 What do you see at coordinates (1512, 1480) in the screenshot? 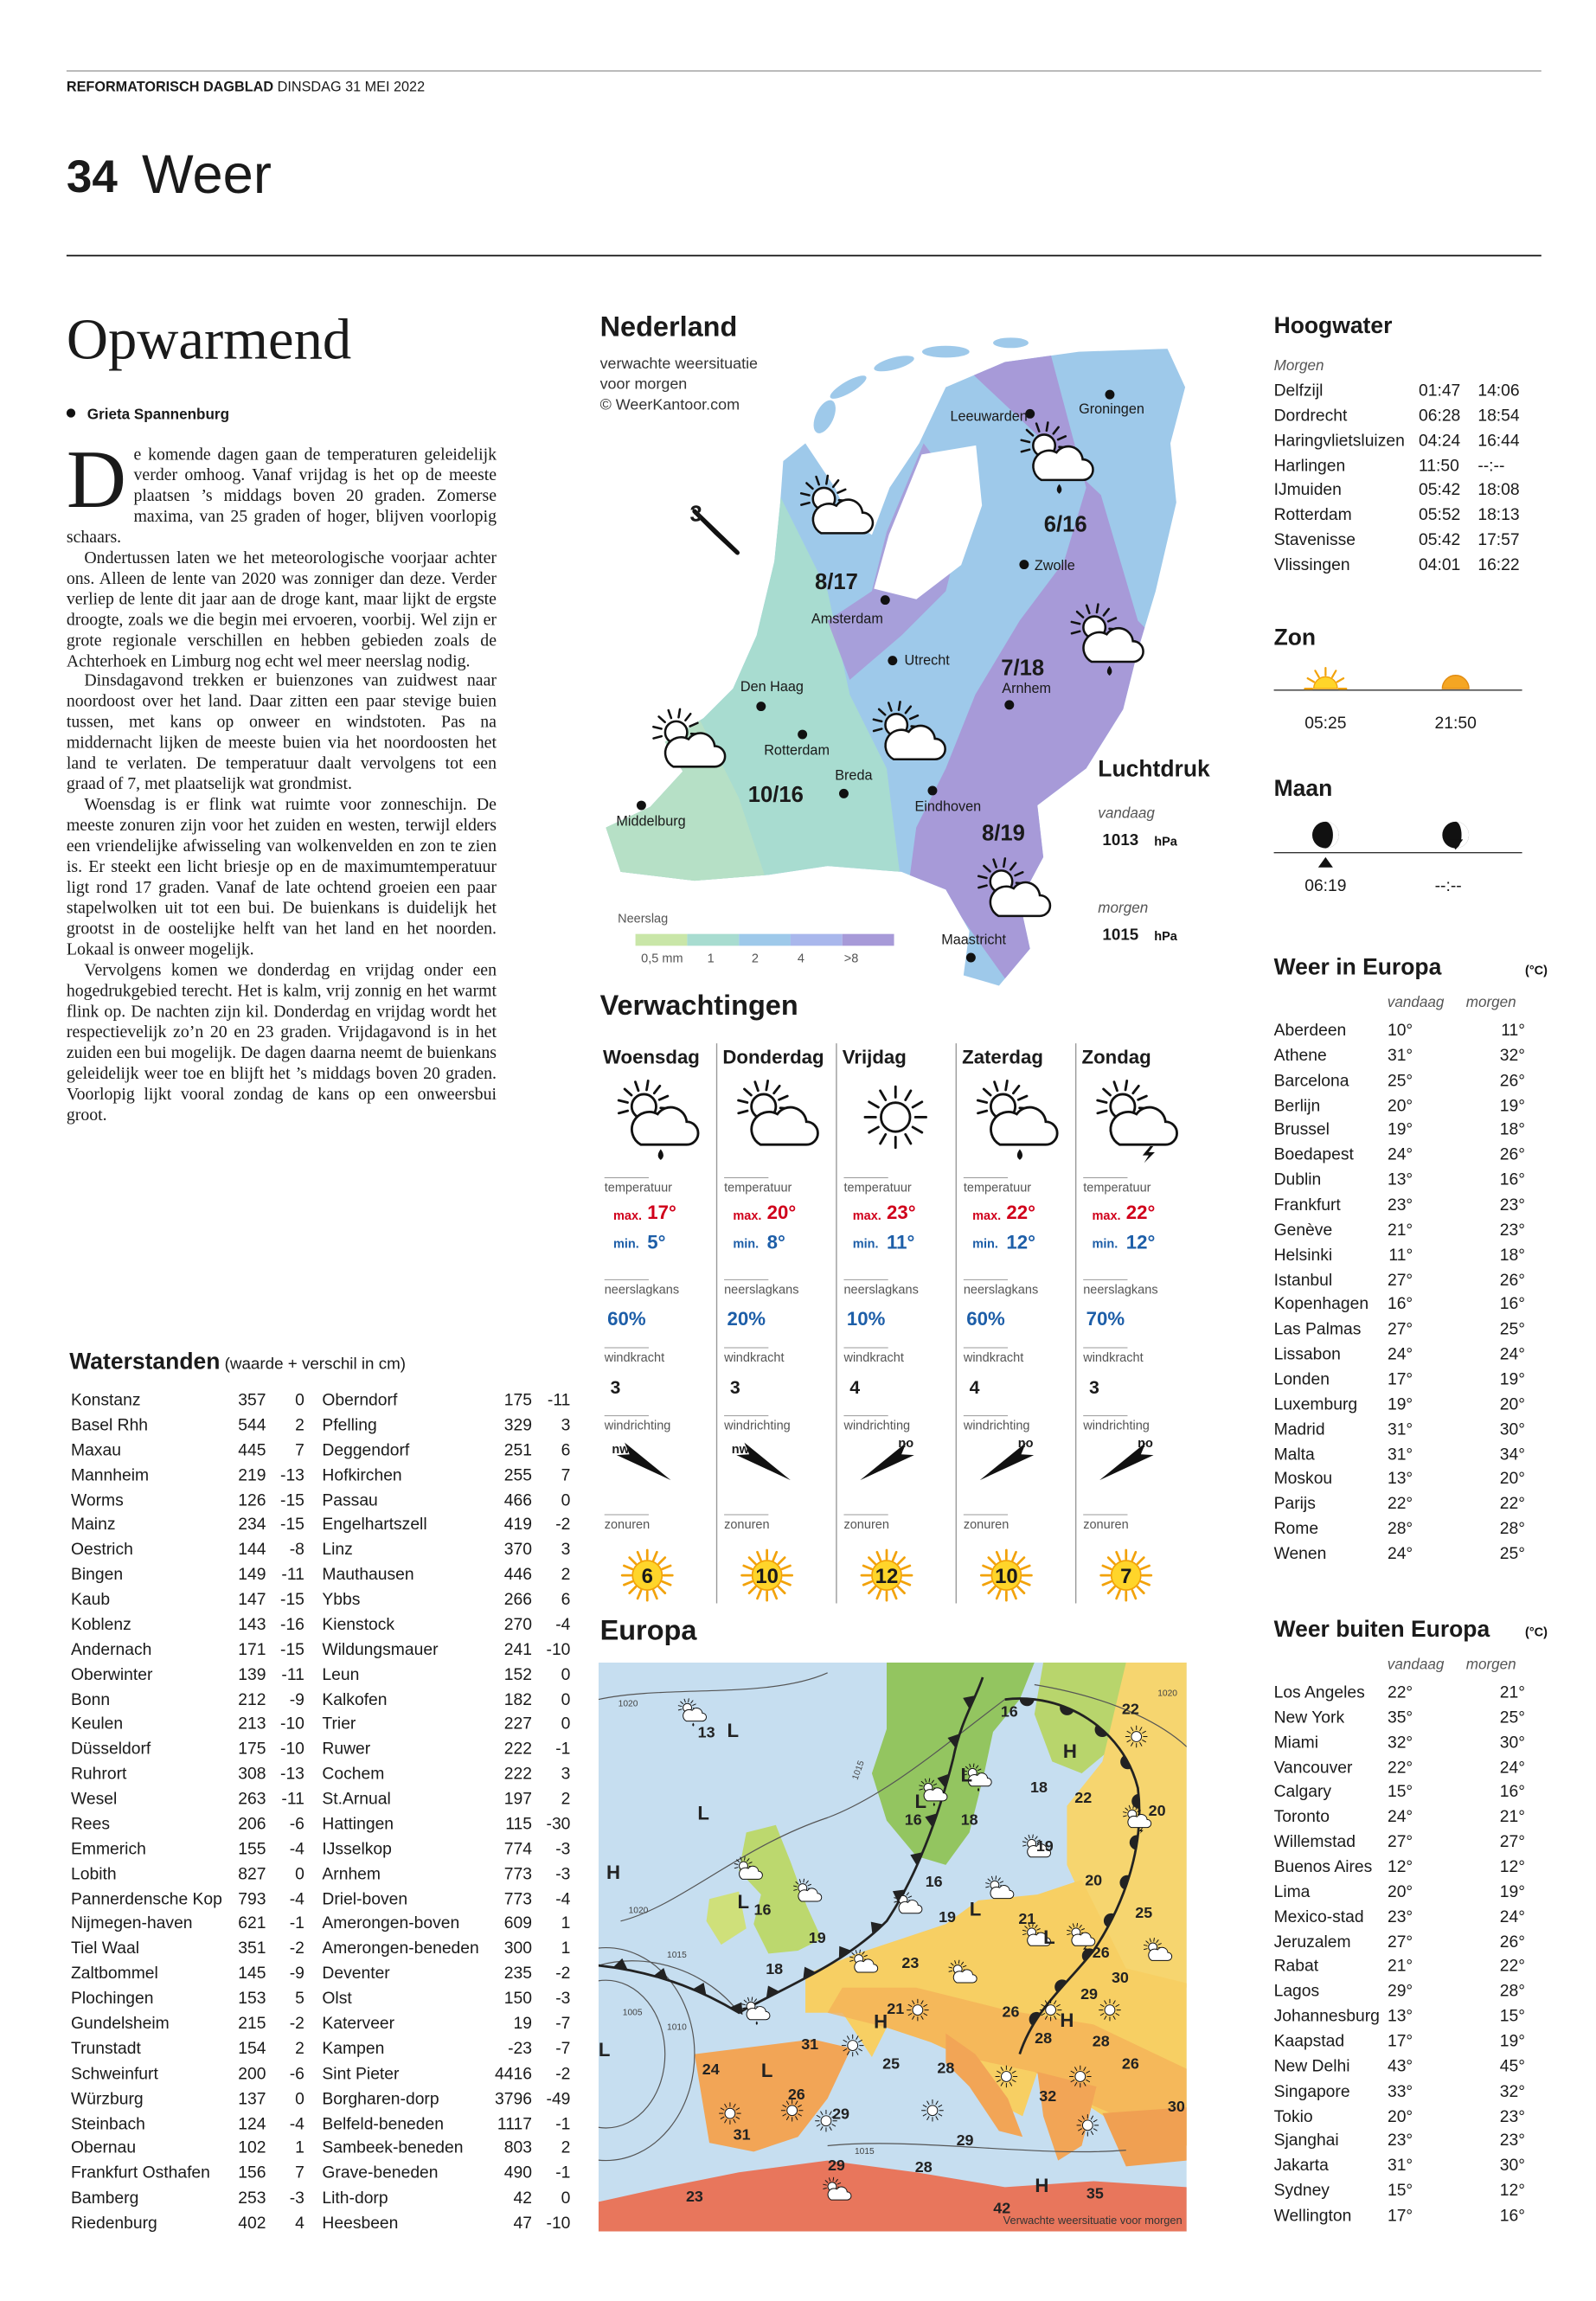
I see `temperature-tomorrow: 20°` at bounding box center [1512, 1480].